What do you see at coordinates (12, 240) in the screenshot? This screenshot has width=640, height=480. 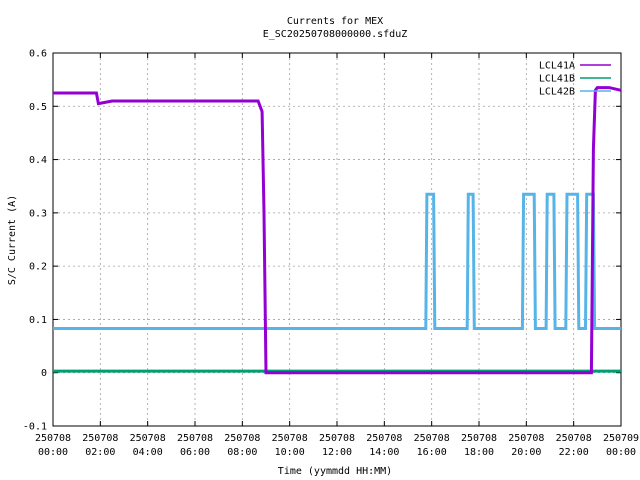 I see `y-axis-label: S/C Current (A)` at bounding box center [12, 240].